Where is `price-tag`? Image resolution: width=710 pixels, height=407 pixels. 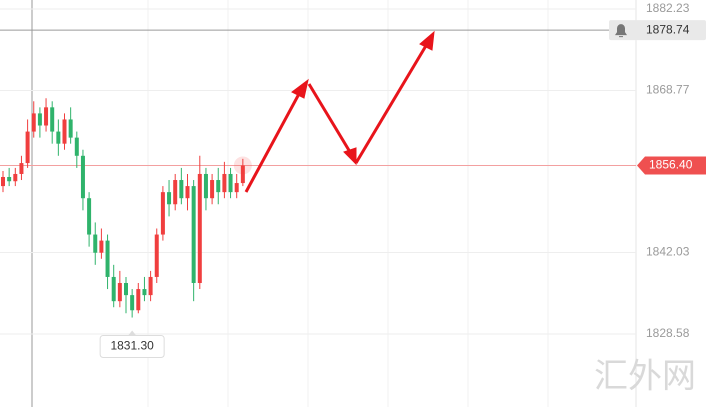
price-tag is located at coordinates (671, 165).